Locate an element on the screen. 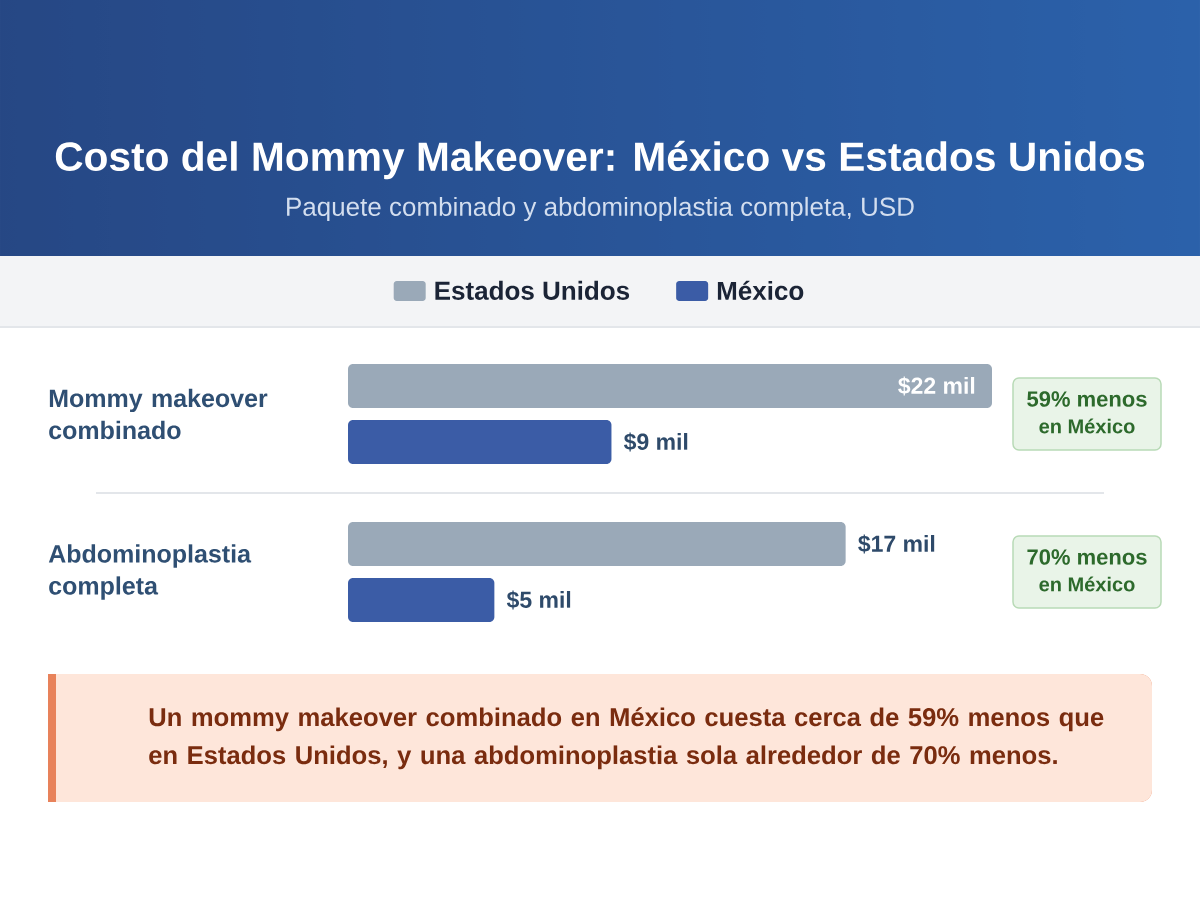 The image size is (1200, 924). chart-subtitle: Paquete combinado y abdominoplastia completa, USD is located at coordinates (600, 209).